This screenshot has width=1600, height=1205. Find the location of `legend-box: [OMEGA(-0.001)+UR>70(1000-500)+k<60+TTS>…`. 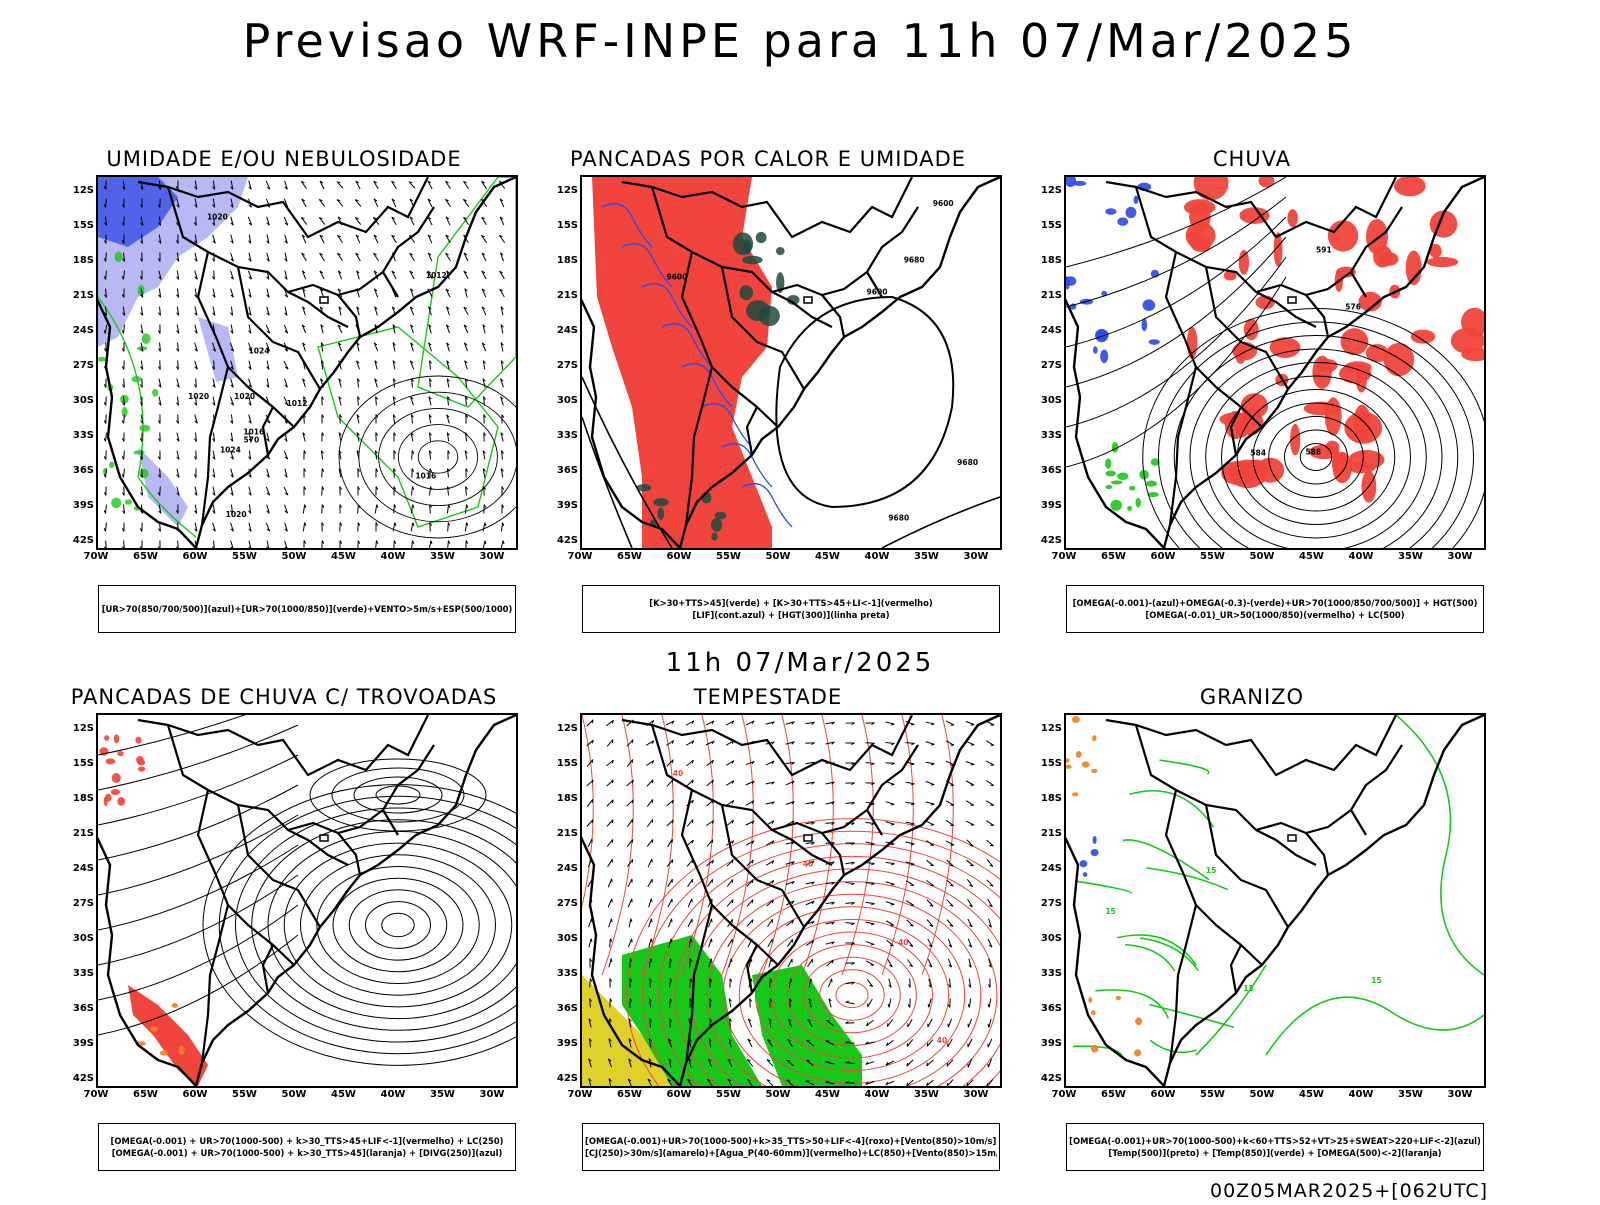

legend-box: [OMEGA(-0.001)+UR>70(1000-500)+k<60+TTS>… is located at coordinates (1275, 1147).